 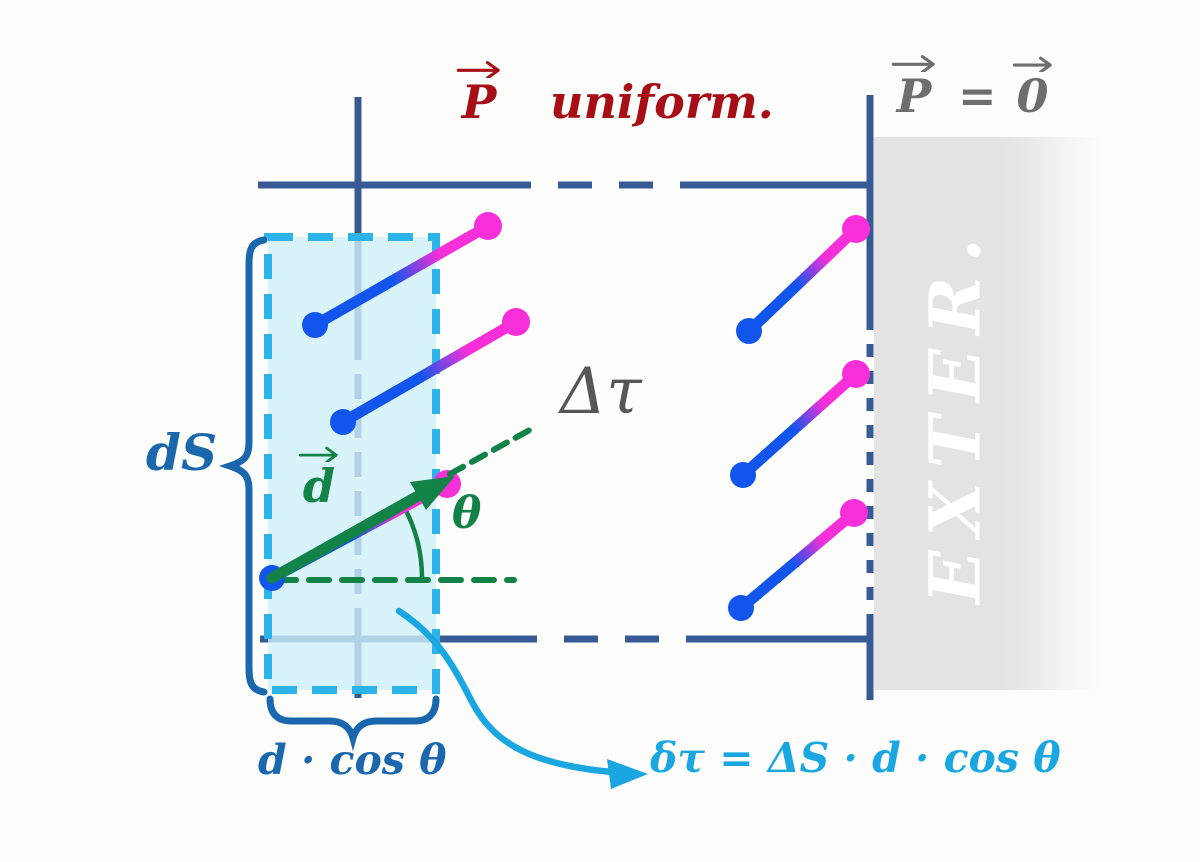 I want to click on formula-callout-arrow, so click(x=521, y=698).